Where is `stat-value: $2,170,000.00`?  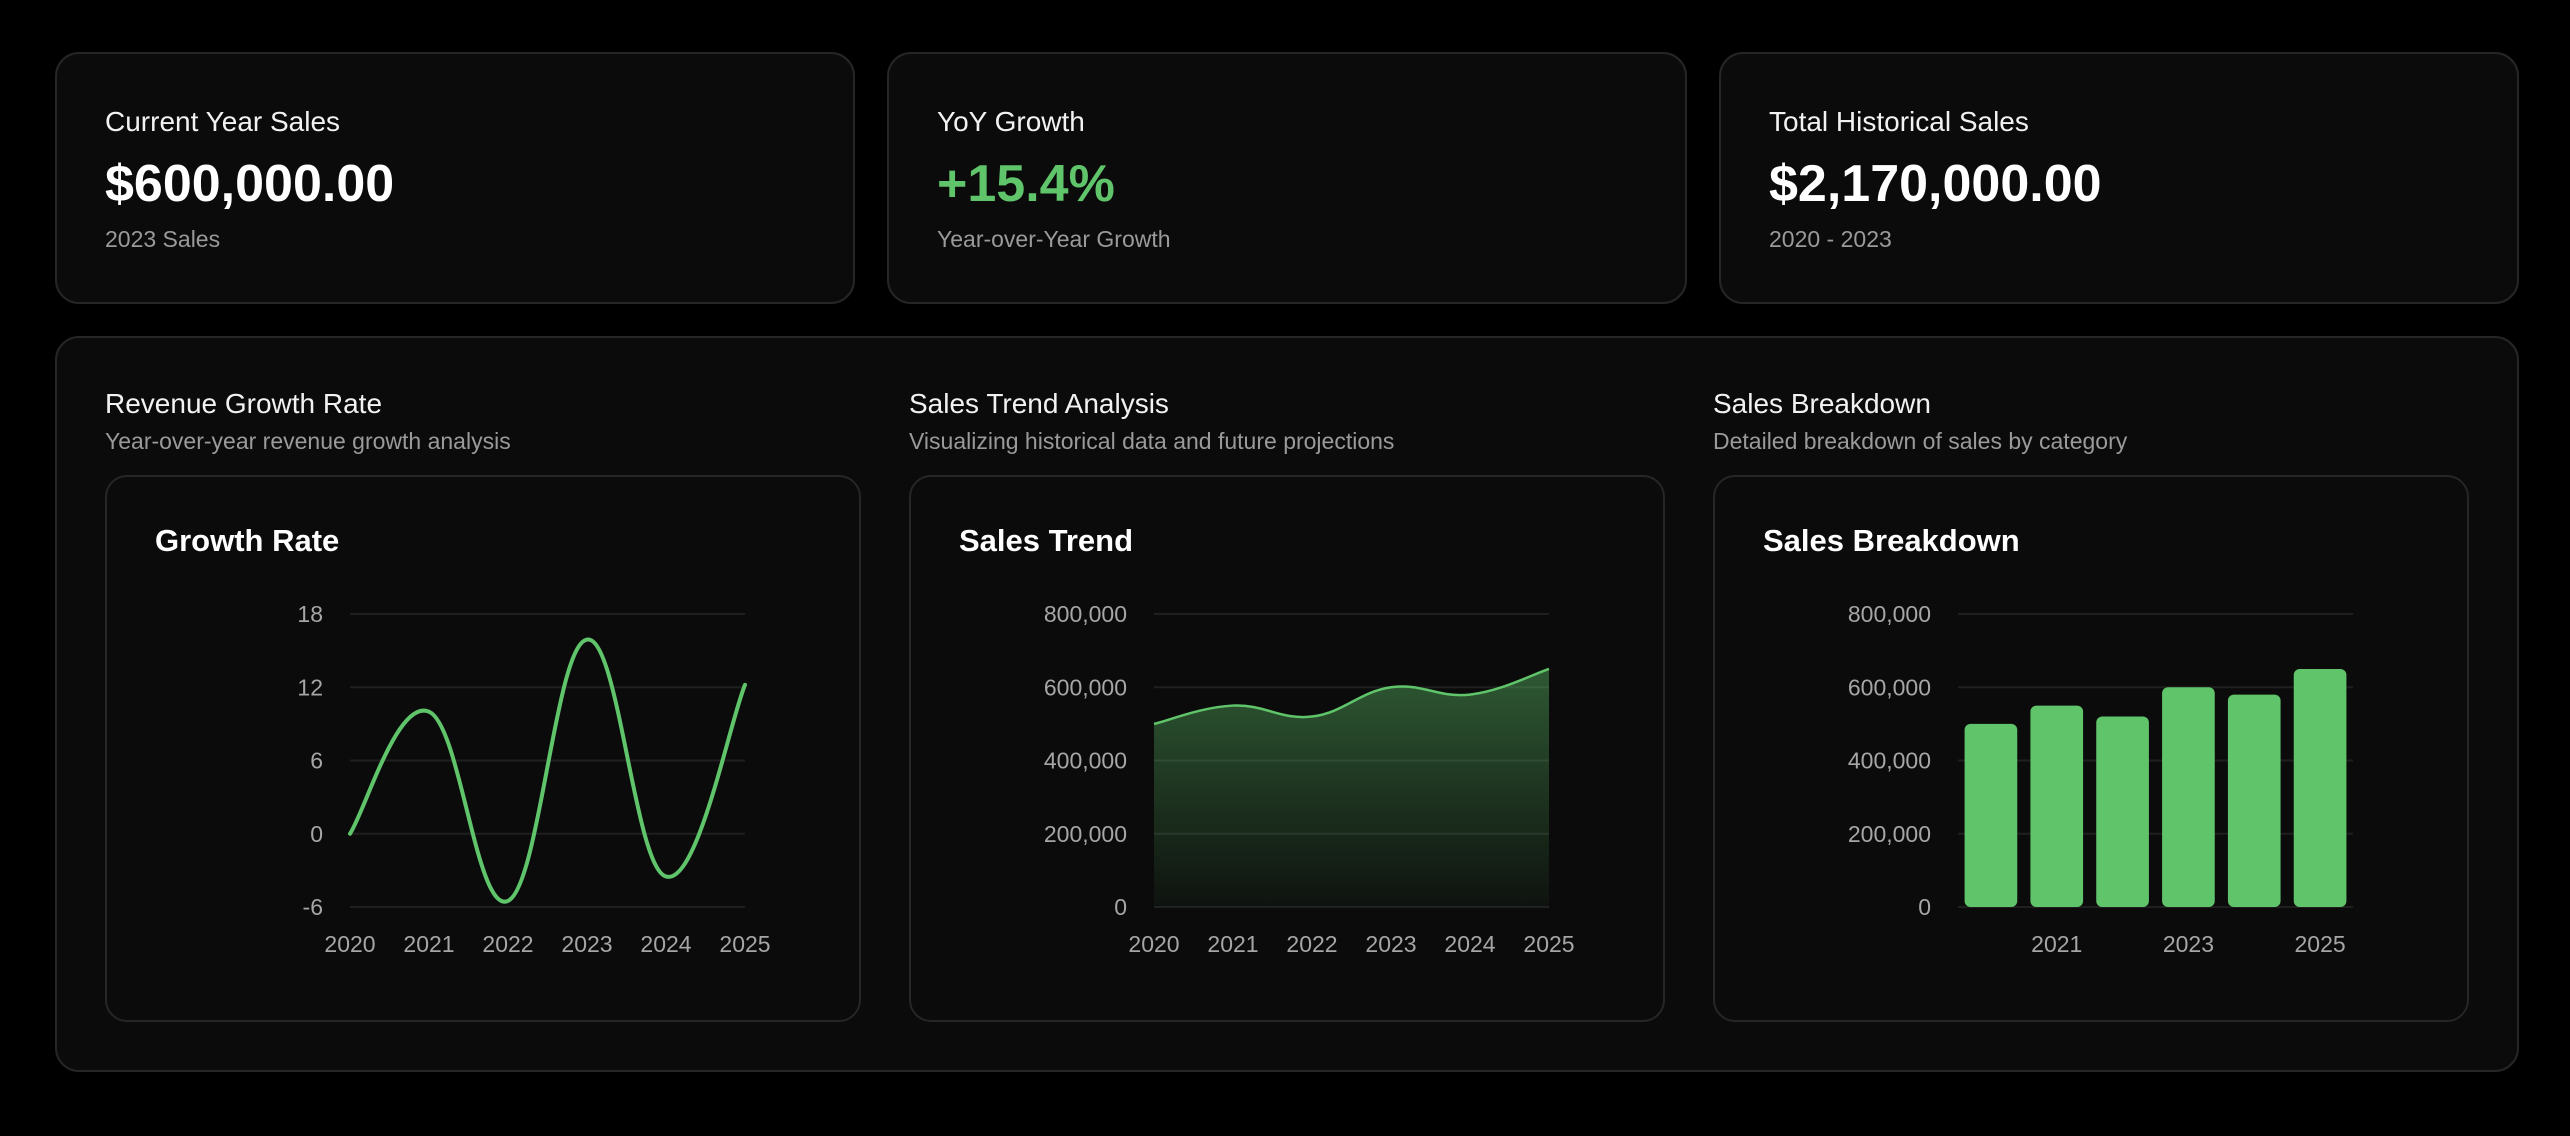 stat-value: $2,170,000.00 is located at coordinates (1935, 184).